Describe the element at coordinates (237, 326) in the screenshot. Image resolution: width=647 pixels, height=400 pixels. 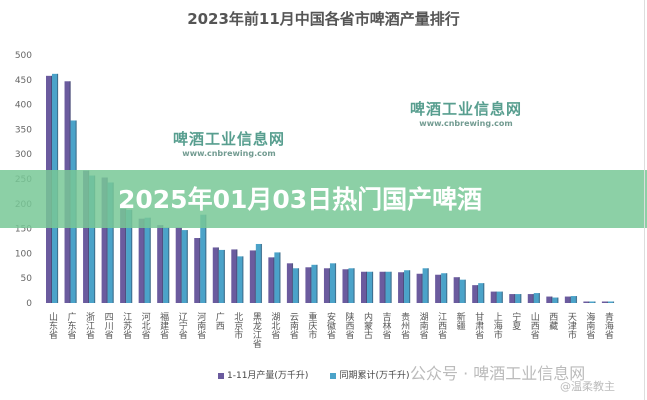
I see `x-tick-label: 北京市` at that location.